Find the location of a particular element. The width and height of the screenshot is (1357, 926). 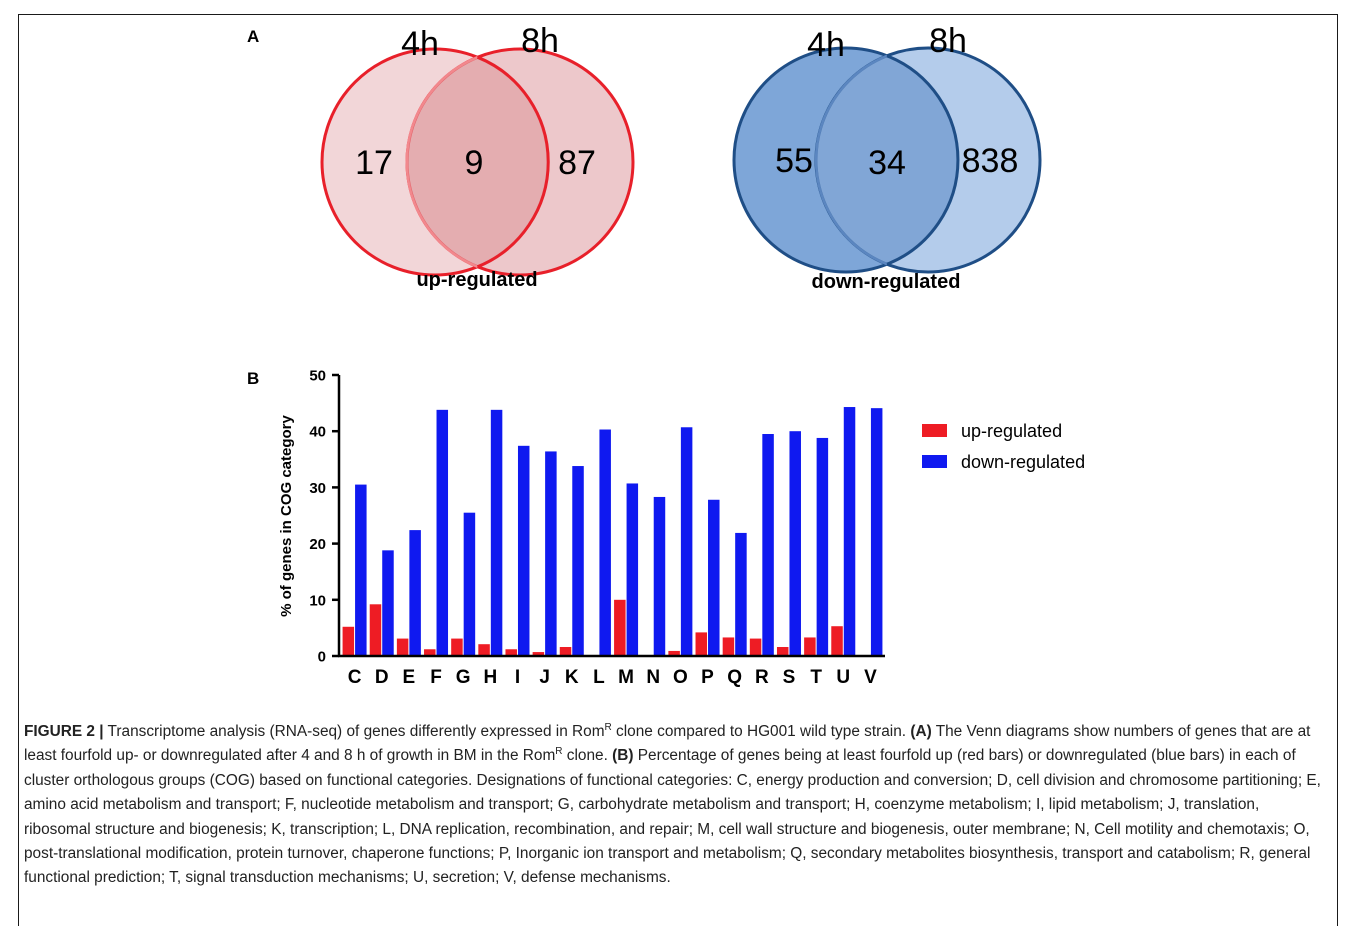

bar-up-T is located at coordinates (810, 646).